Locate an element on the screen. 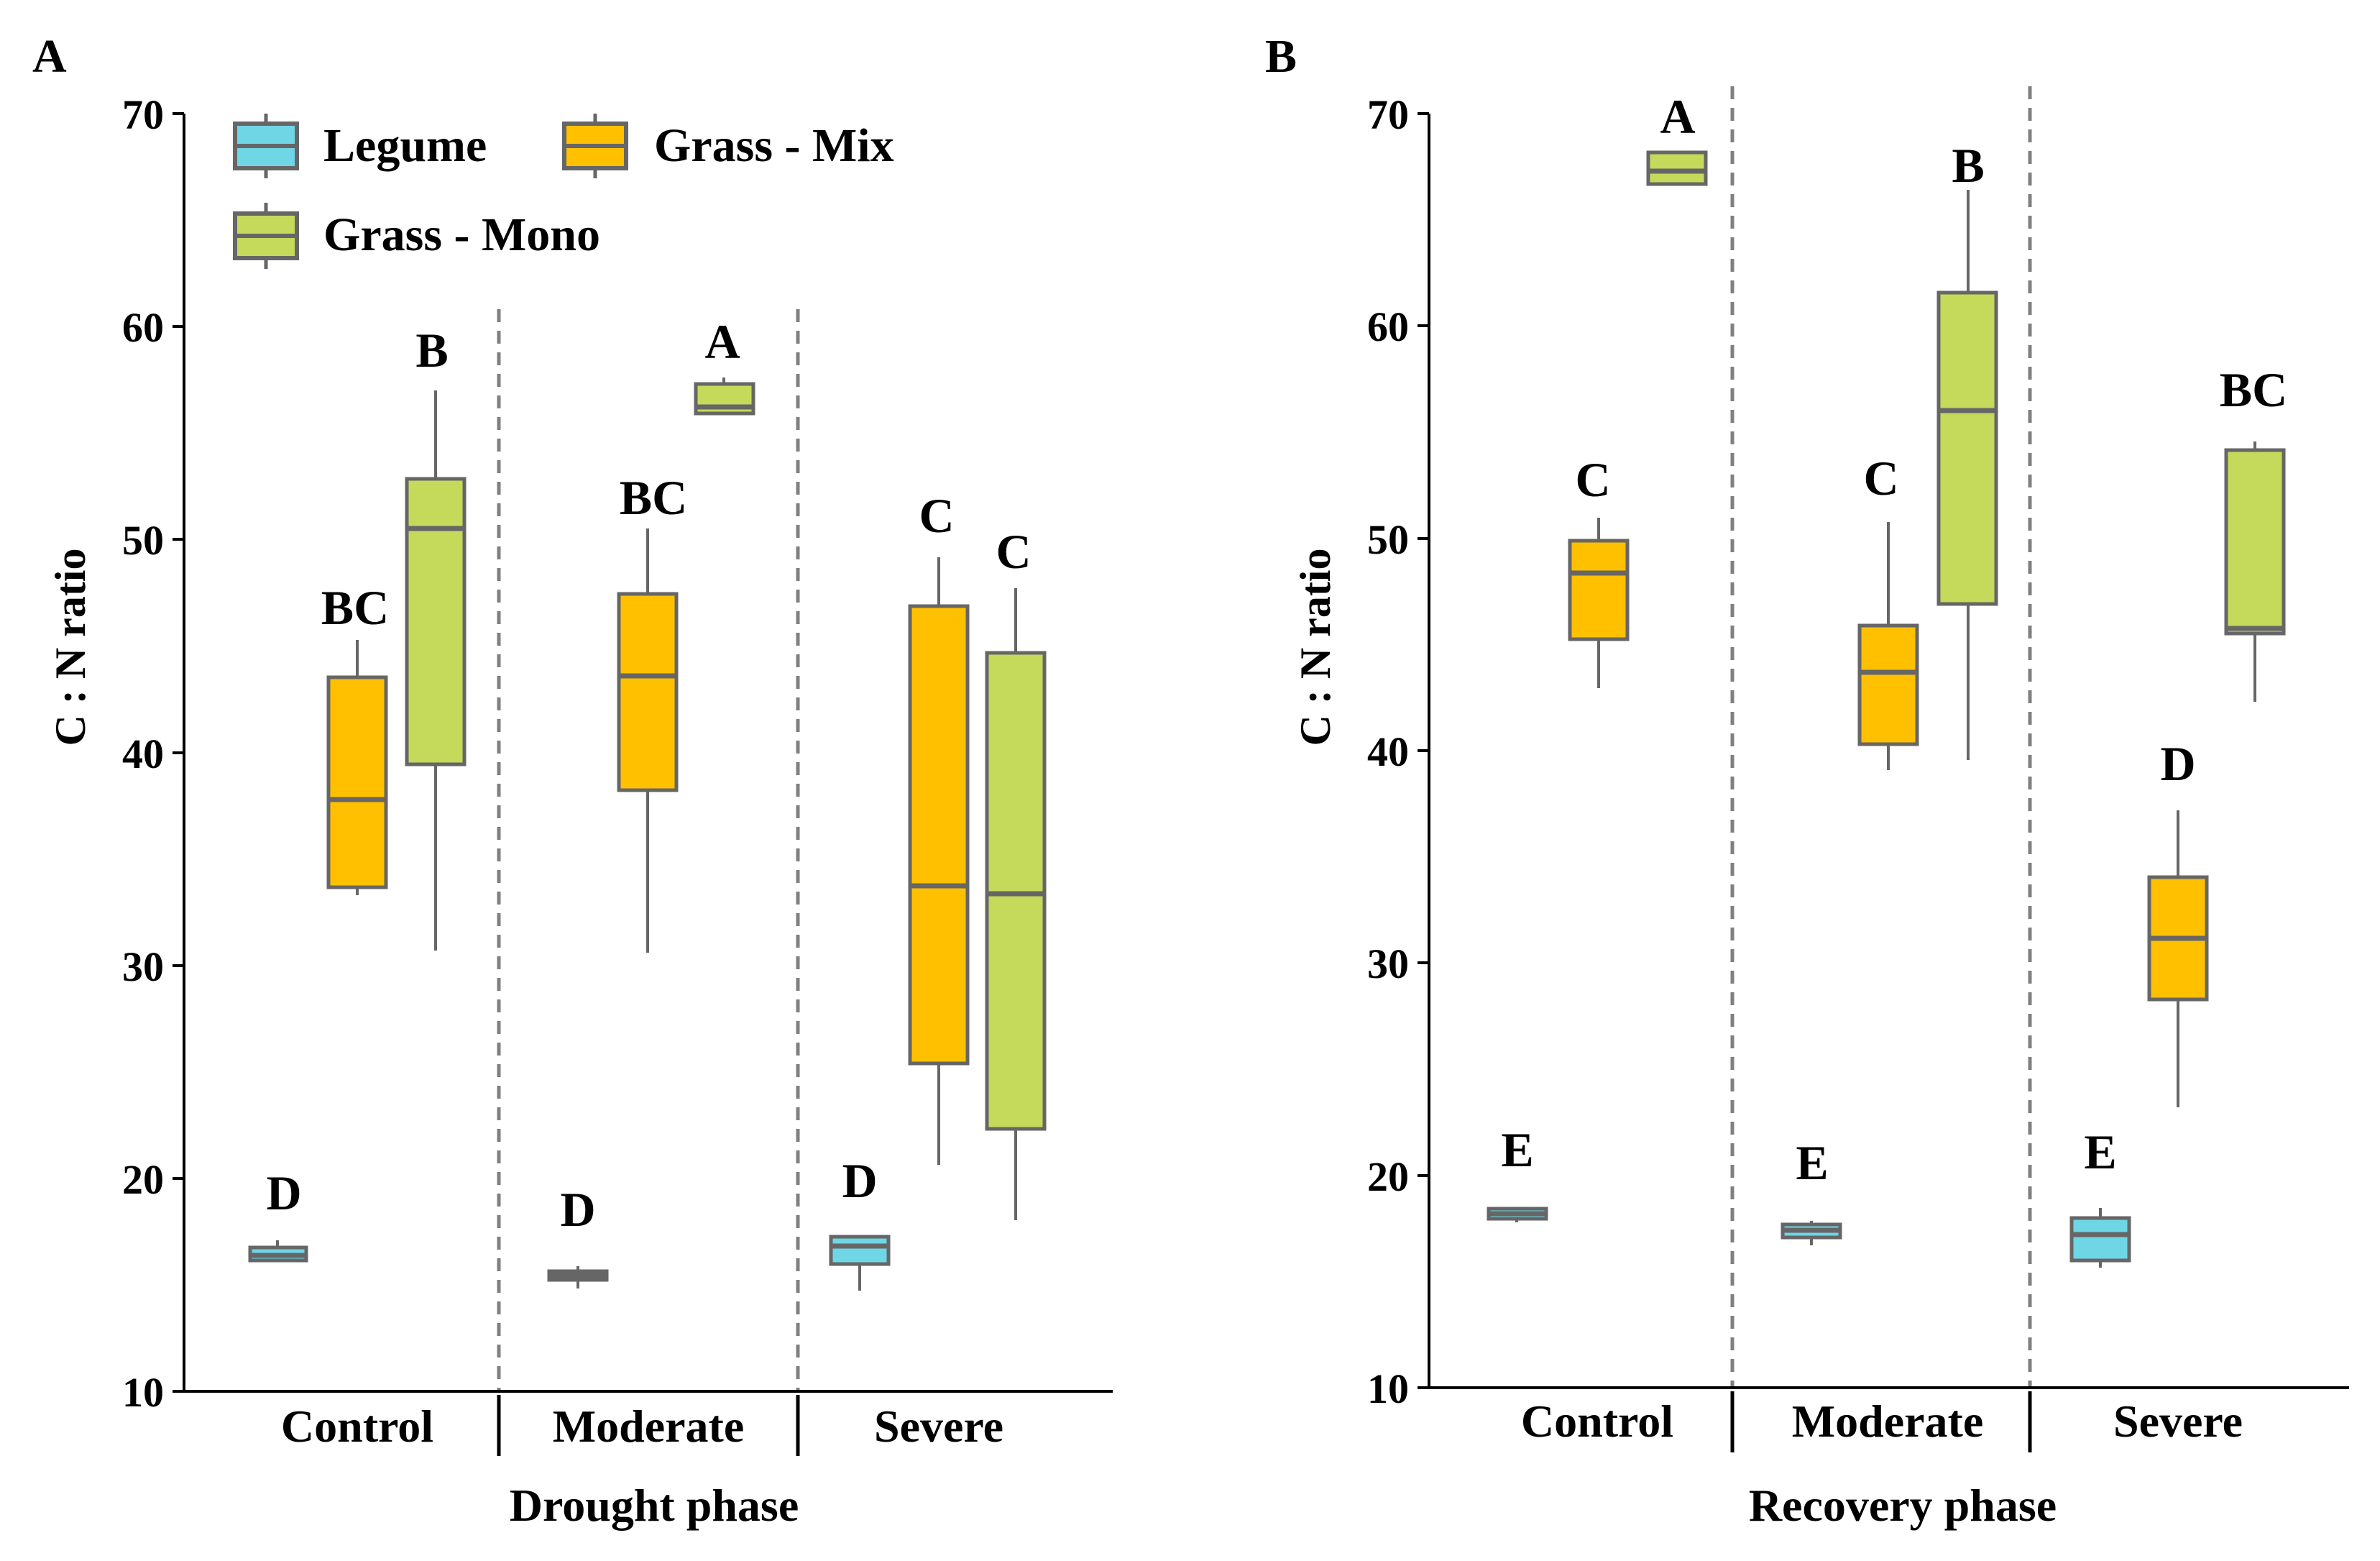  box-b-legume-moderate: E is located at coordinates (1811, 1190).